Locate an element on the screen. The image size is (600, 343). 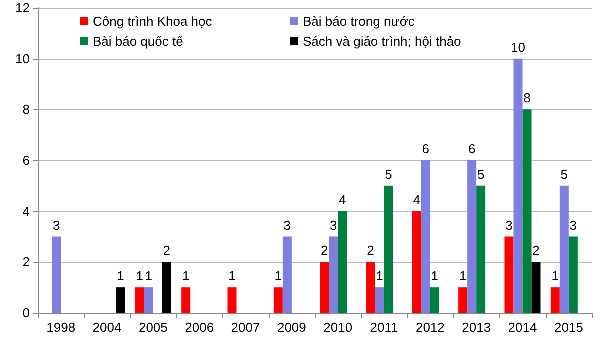
data-label: 10 is located at coordinates (518, 47).